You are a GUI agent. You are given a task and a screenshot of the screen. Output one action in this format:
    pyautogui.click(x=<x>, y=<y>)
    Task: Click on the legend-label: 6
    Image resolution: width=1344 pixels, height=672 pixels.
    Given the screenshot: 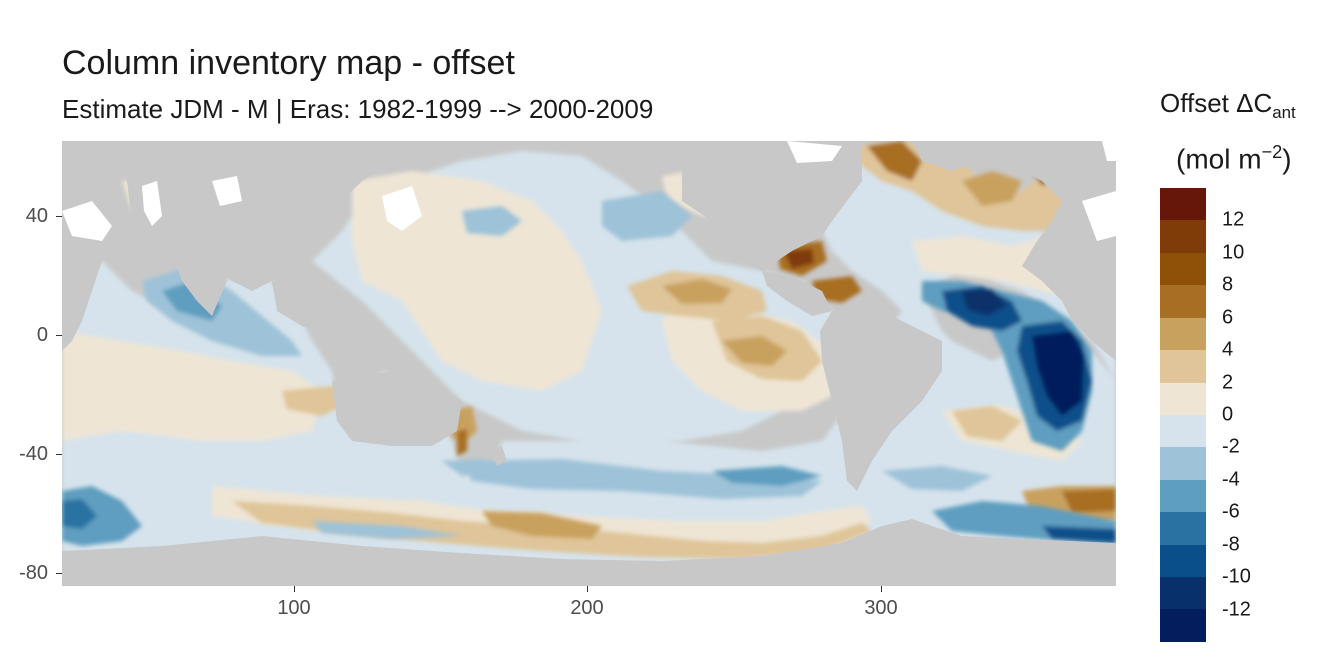 What is the action you would take?
    pyautogui.click(x=1228, y=317)
    